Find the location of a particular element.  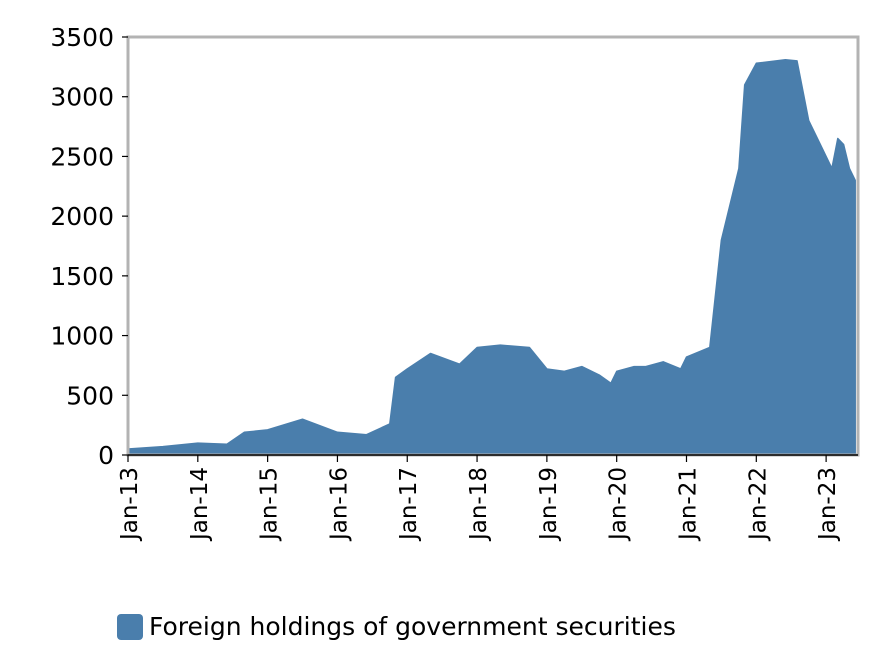

x-tick-label: Jan-22 is located at coordinates (758, 504).